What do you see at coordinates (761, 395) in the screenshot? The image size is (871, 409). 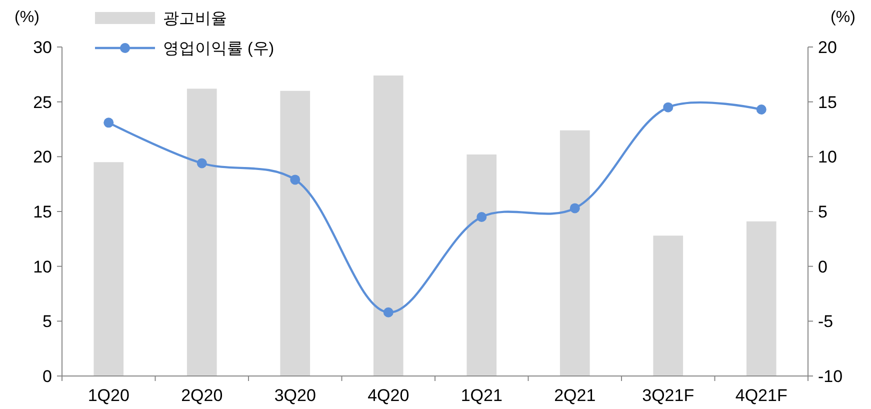 I see `x-tick-label: 4Q21F` at bounding box center [761, 395].